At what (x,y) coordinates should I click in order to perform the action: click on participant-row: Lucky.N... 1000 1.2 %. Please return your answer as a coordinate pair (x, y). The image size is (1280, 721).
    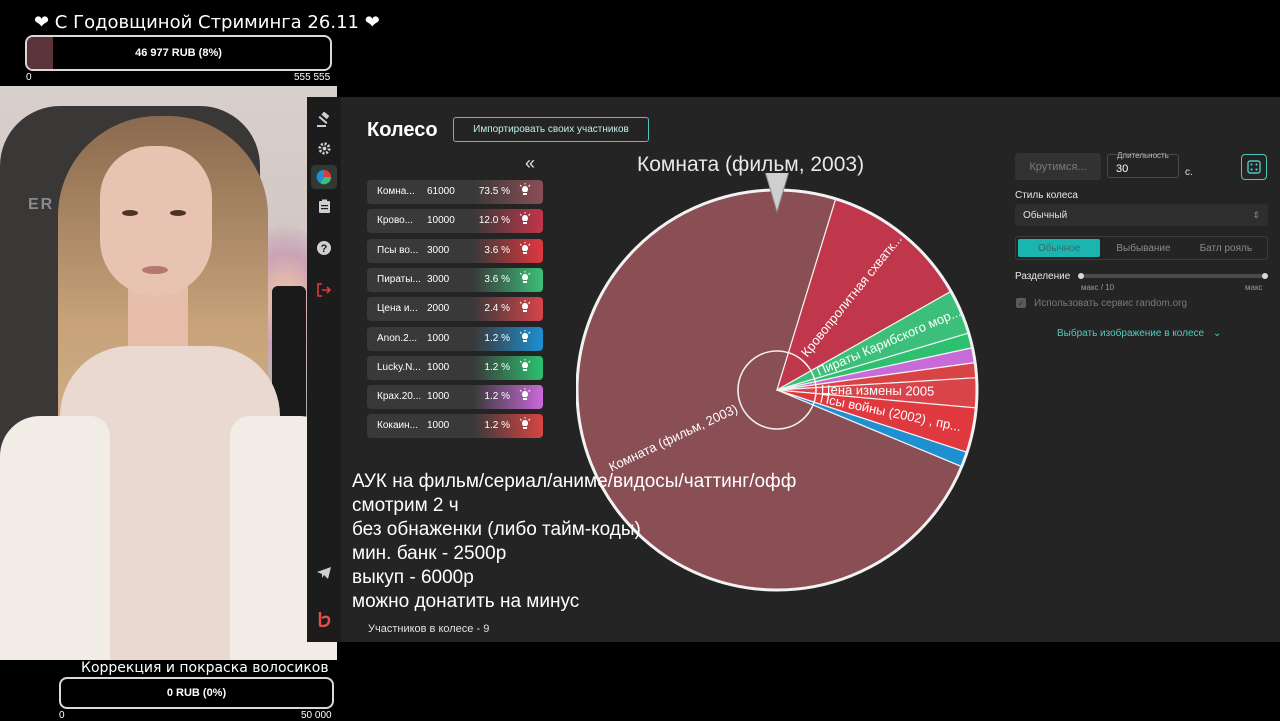
    Looking at the image, I should click on (455, 367).